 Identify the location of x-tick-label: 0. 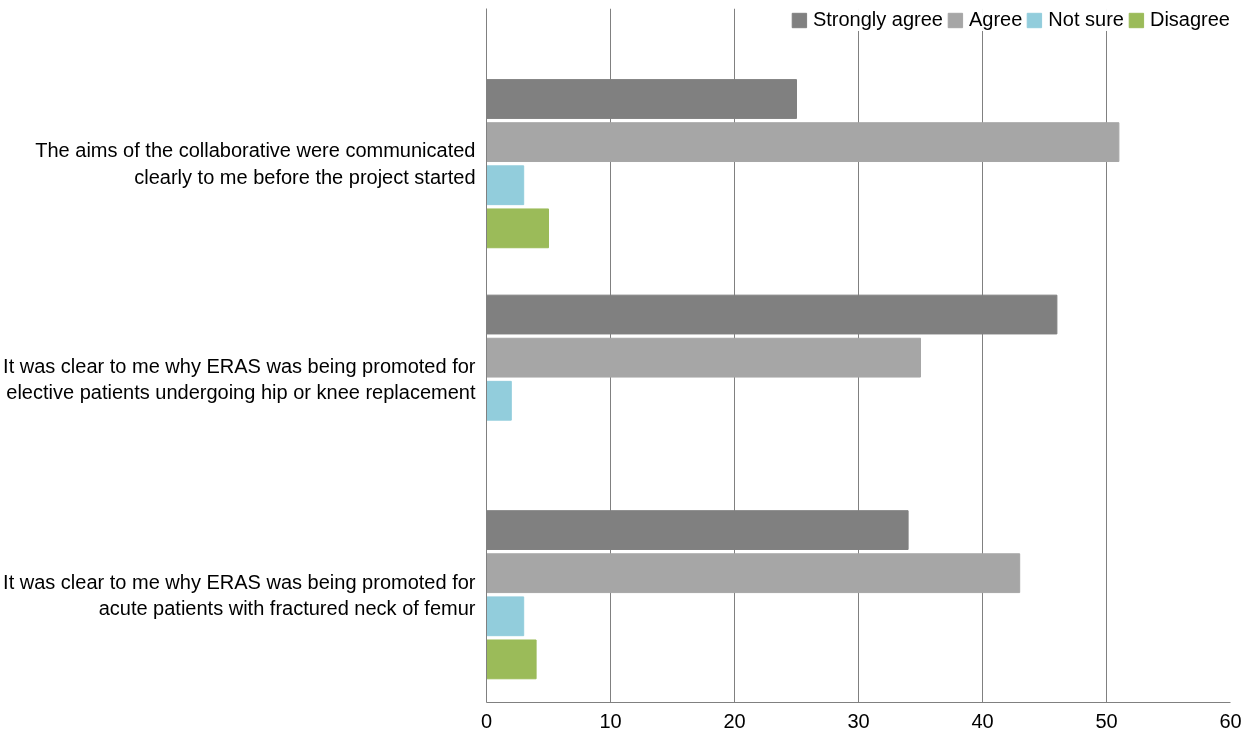
(486, 720).